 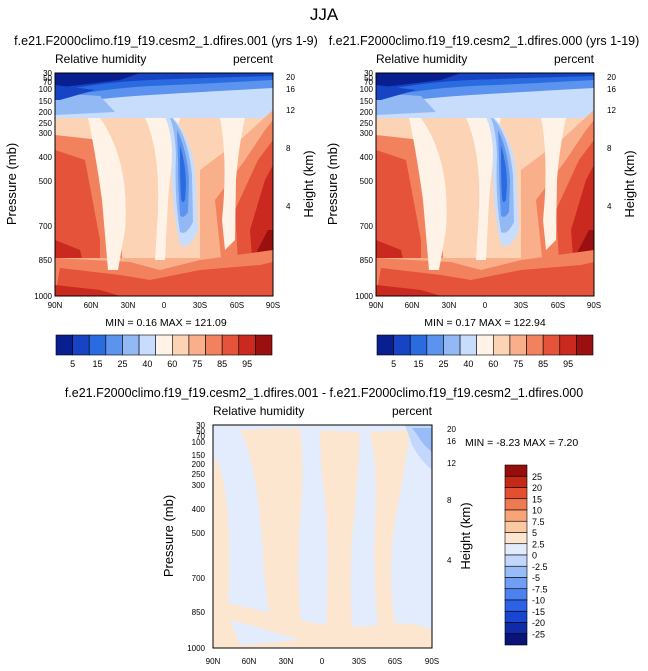 I want to click on panel-1-ytick: 200, so click(x=46, y=112).